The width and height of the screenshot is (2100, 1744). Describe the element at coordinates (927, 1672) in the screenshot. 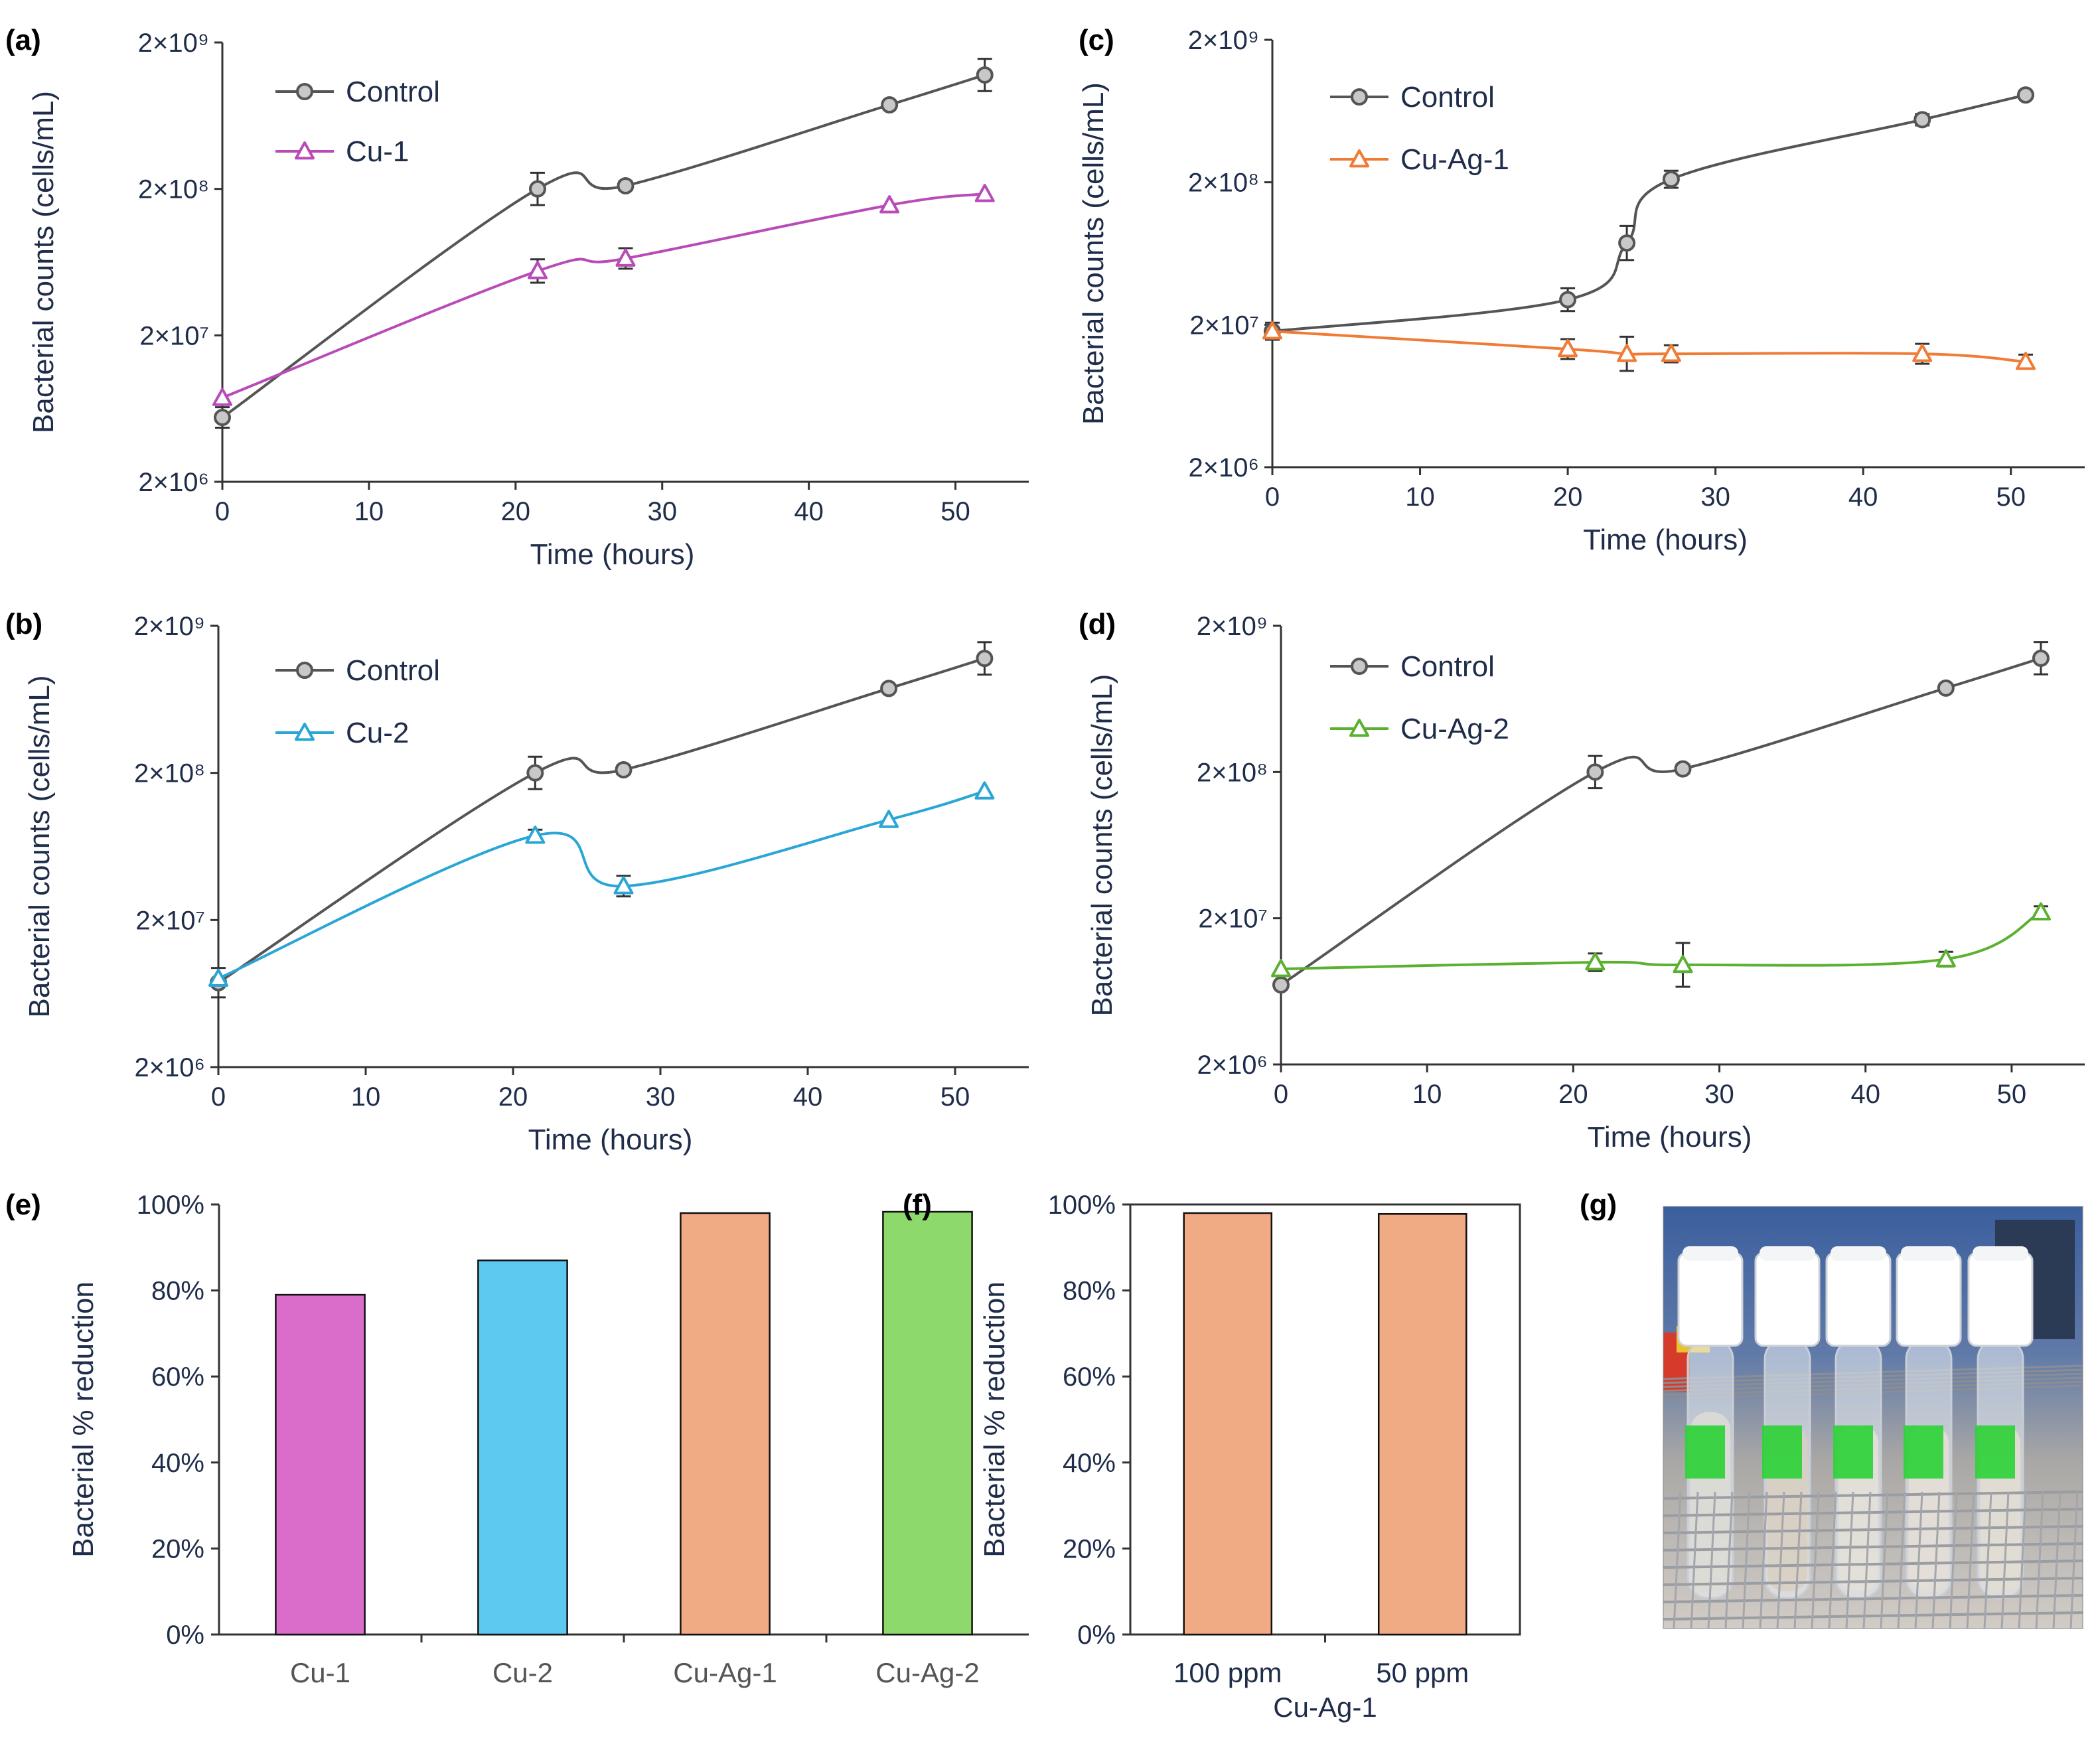

I see `category-label: Cu-Ag-2` at that location.